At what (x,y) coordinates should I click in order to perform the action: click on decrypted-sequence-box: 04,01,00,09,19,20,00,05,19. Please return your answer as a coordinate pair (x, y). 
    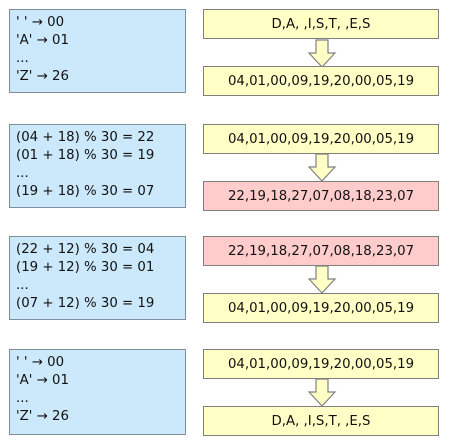
    Looking at the image, I should click on (321, 308).